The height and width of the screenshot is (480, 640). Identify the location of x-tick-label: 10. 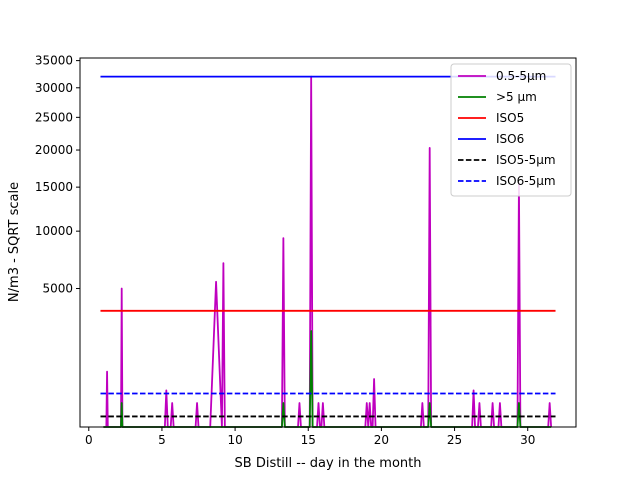
(234, 440).